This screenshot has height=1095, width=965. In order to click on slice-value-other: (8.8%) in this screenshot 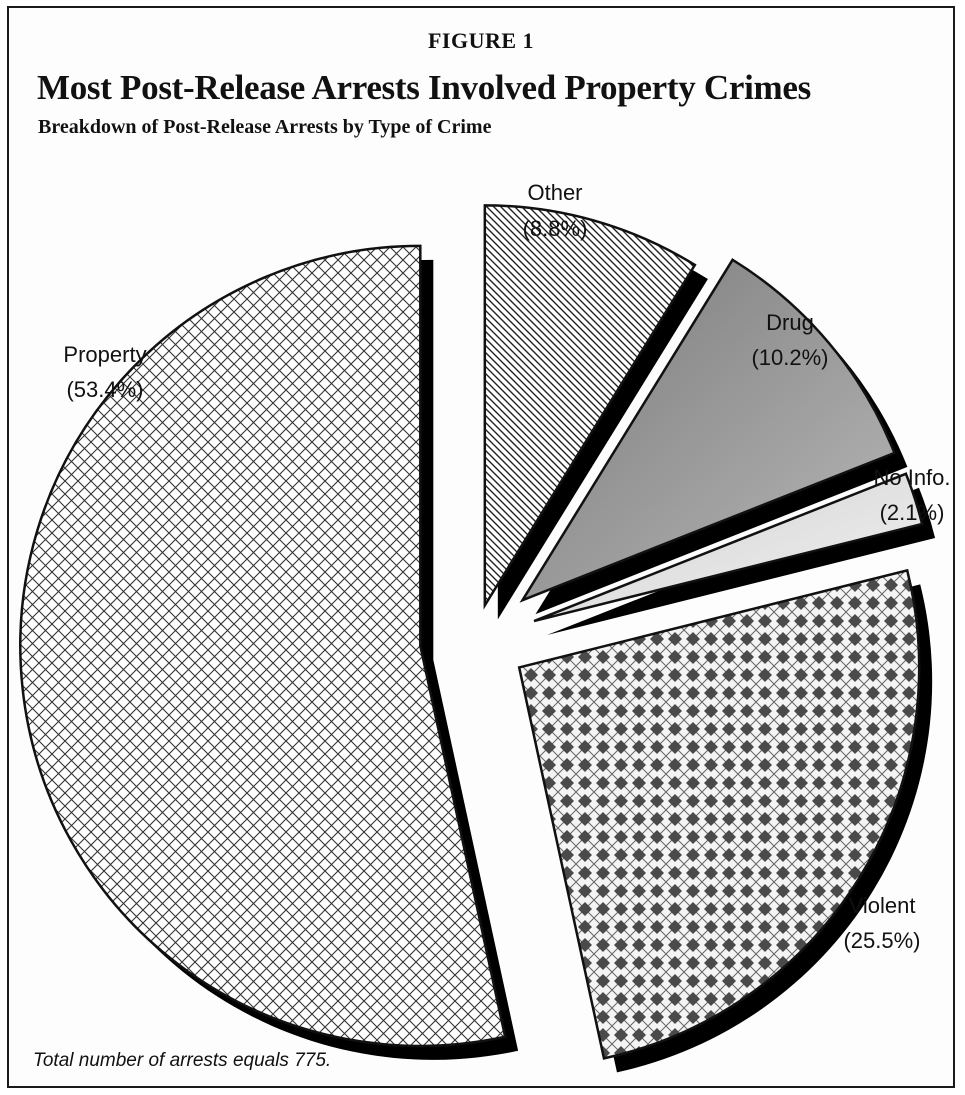, I will do `click(555, 228)`.